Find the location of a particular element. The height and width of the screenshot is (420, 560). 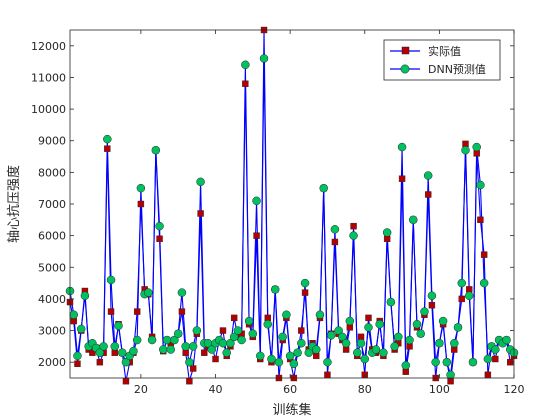

y-tick-label: 11000 is located at coordinates (48, 77).